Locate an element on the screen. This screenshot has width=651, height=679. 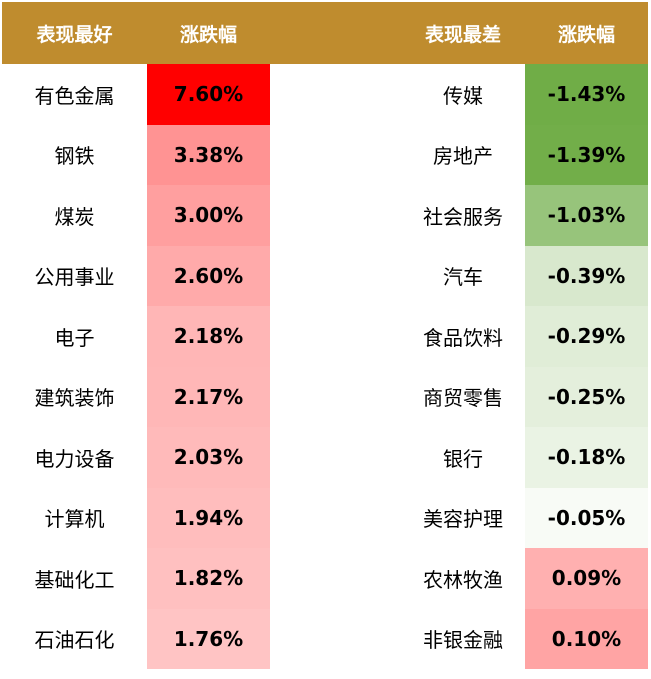
table-row: 电力设备 2.03% 银行 -0.18% is located at coordinates (325, 457).